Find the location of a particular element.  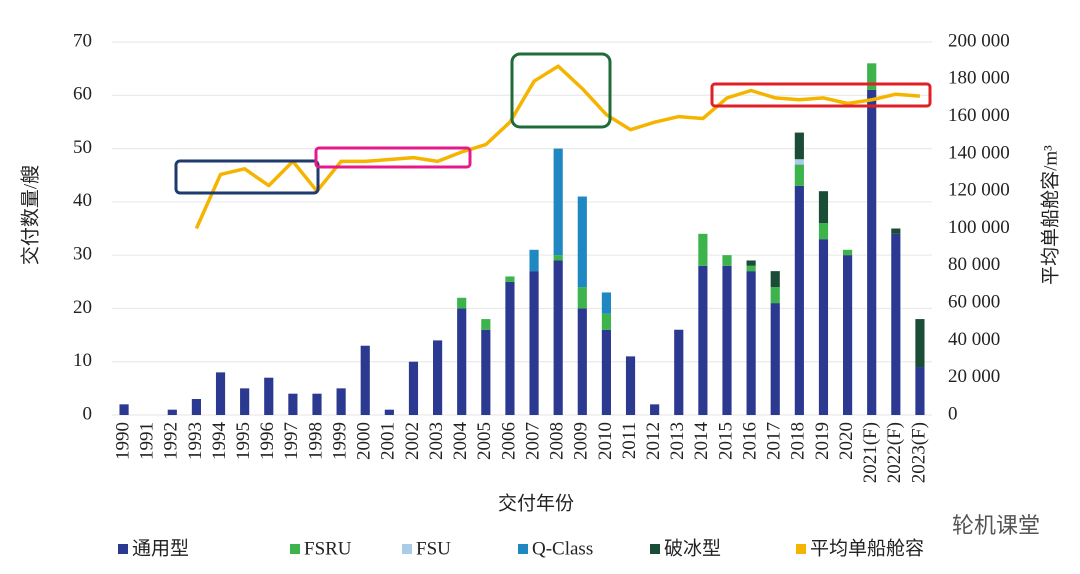

x-tick-label: 1996 is located at coordinates (267, 441).